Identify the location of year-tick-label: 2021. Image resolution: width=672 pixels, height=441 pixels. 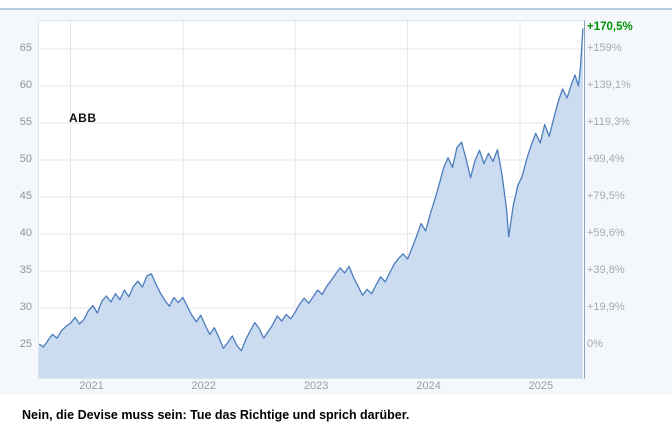
(91, 386).